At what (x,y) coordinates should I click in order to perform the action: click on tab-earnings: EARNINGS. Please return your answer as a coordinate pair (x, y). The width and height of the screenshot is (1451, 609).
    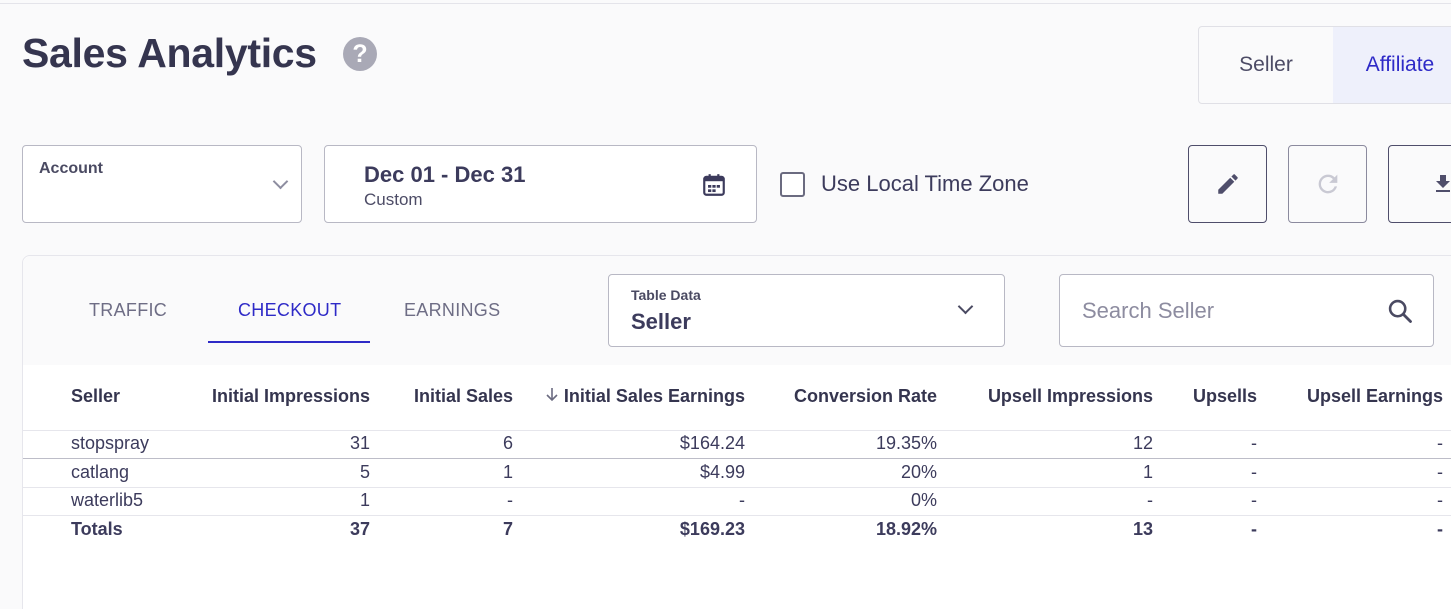
    Looking at the image, I should click on (452, 310).